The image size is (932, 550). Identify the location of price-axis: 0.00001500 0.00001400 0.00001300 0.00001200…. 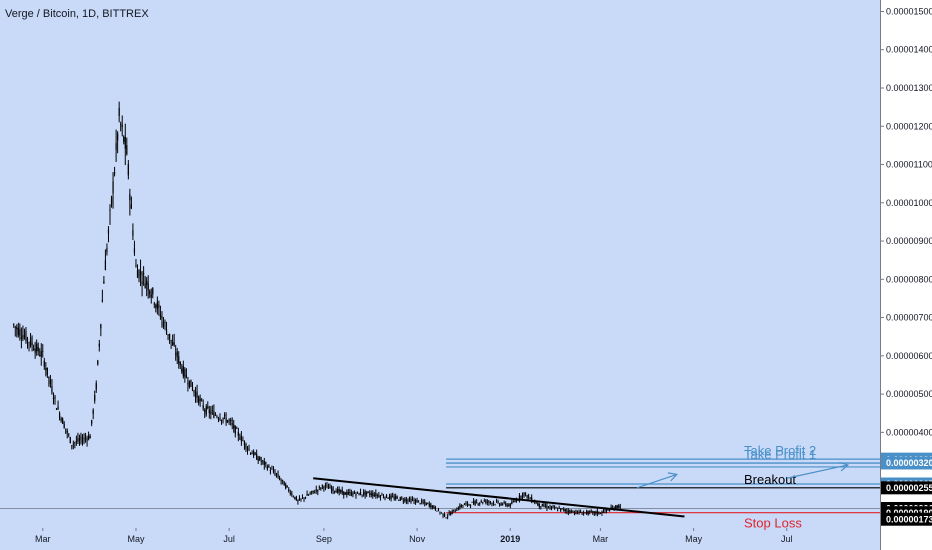
(906, 266).